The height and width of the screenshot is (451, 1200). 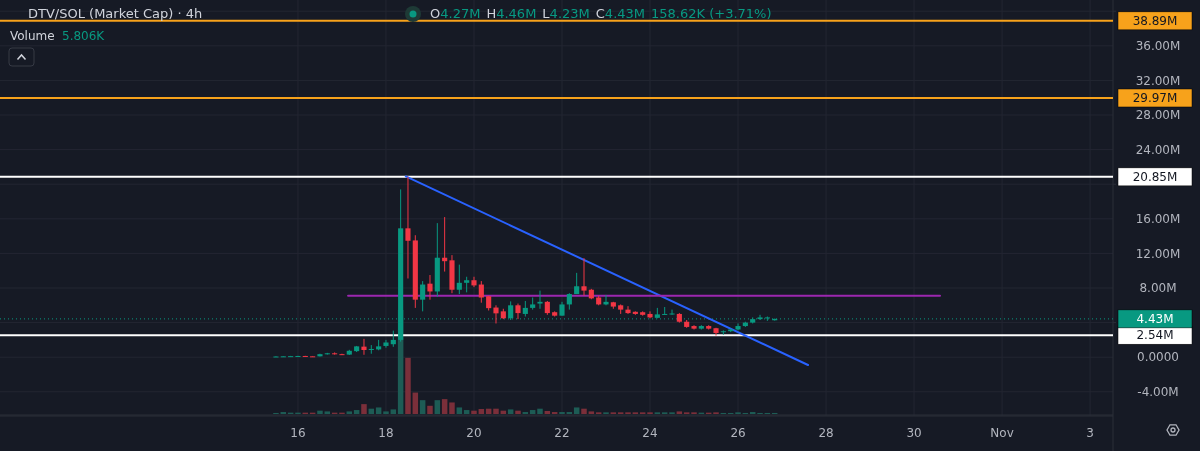 I want to click on x-tick-label: 26, so click(x=738, y=433).